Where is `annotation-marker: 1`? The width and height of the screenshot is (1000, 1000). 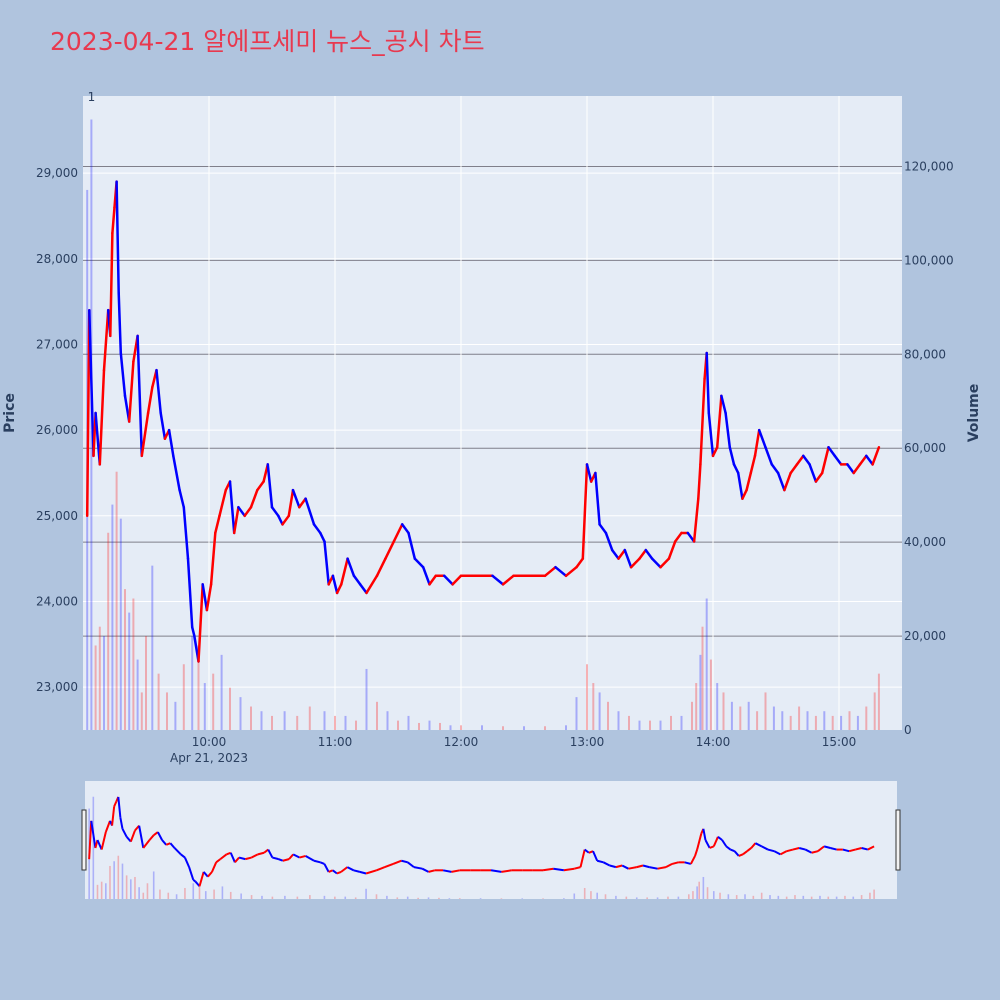 annotation-marker: 1 is located at coordinates (92, 97).